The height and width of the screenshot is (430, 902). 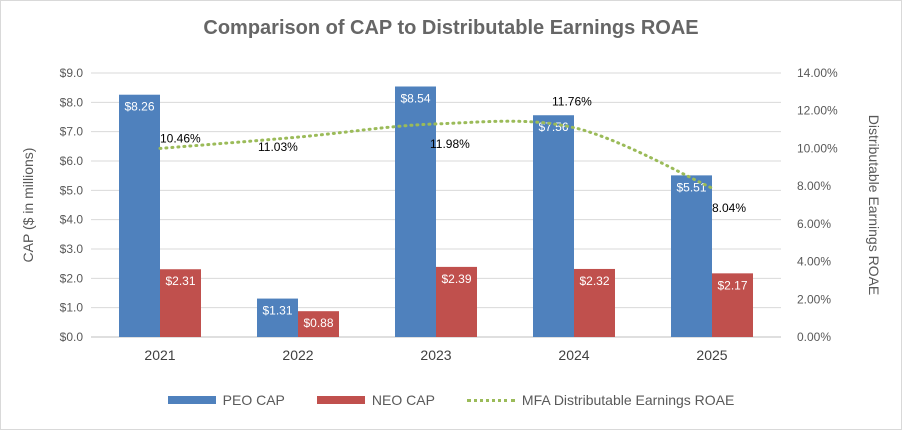 I want to click on x-tick-label: 2021, so click(x=159, y=355).